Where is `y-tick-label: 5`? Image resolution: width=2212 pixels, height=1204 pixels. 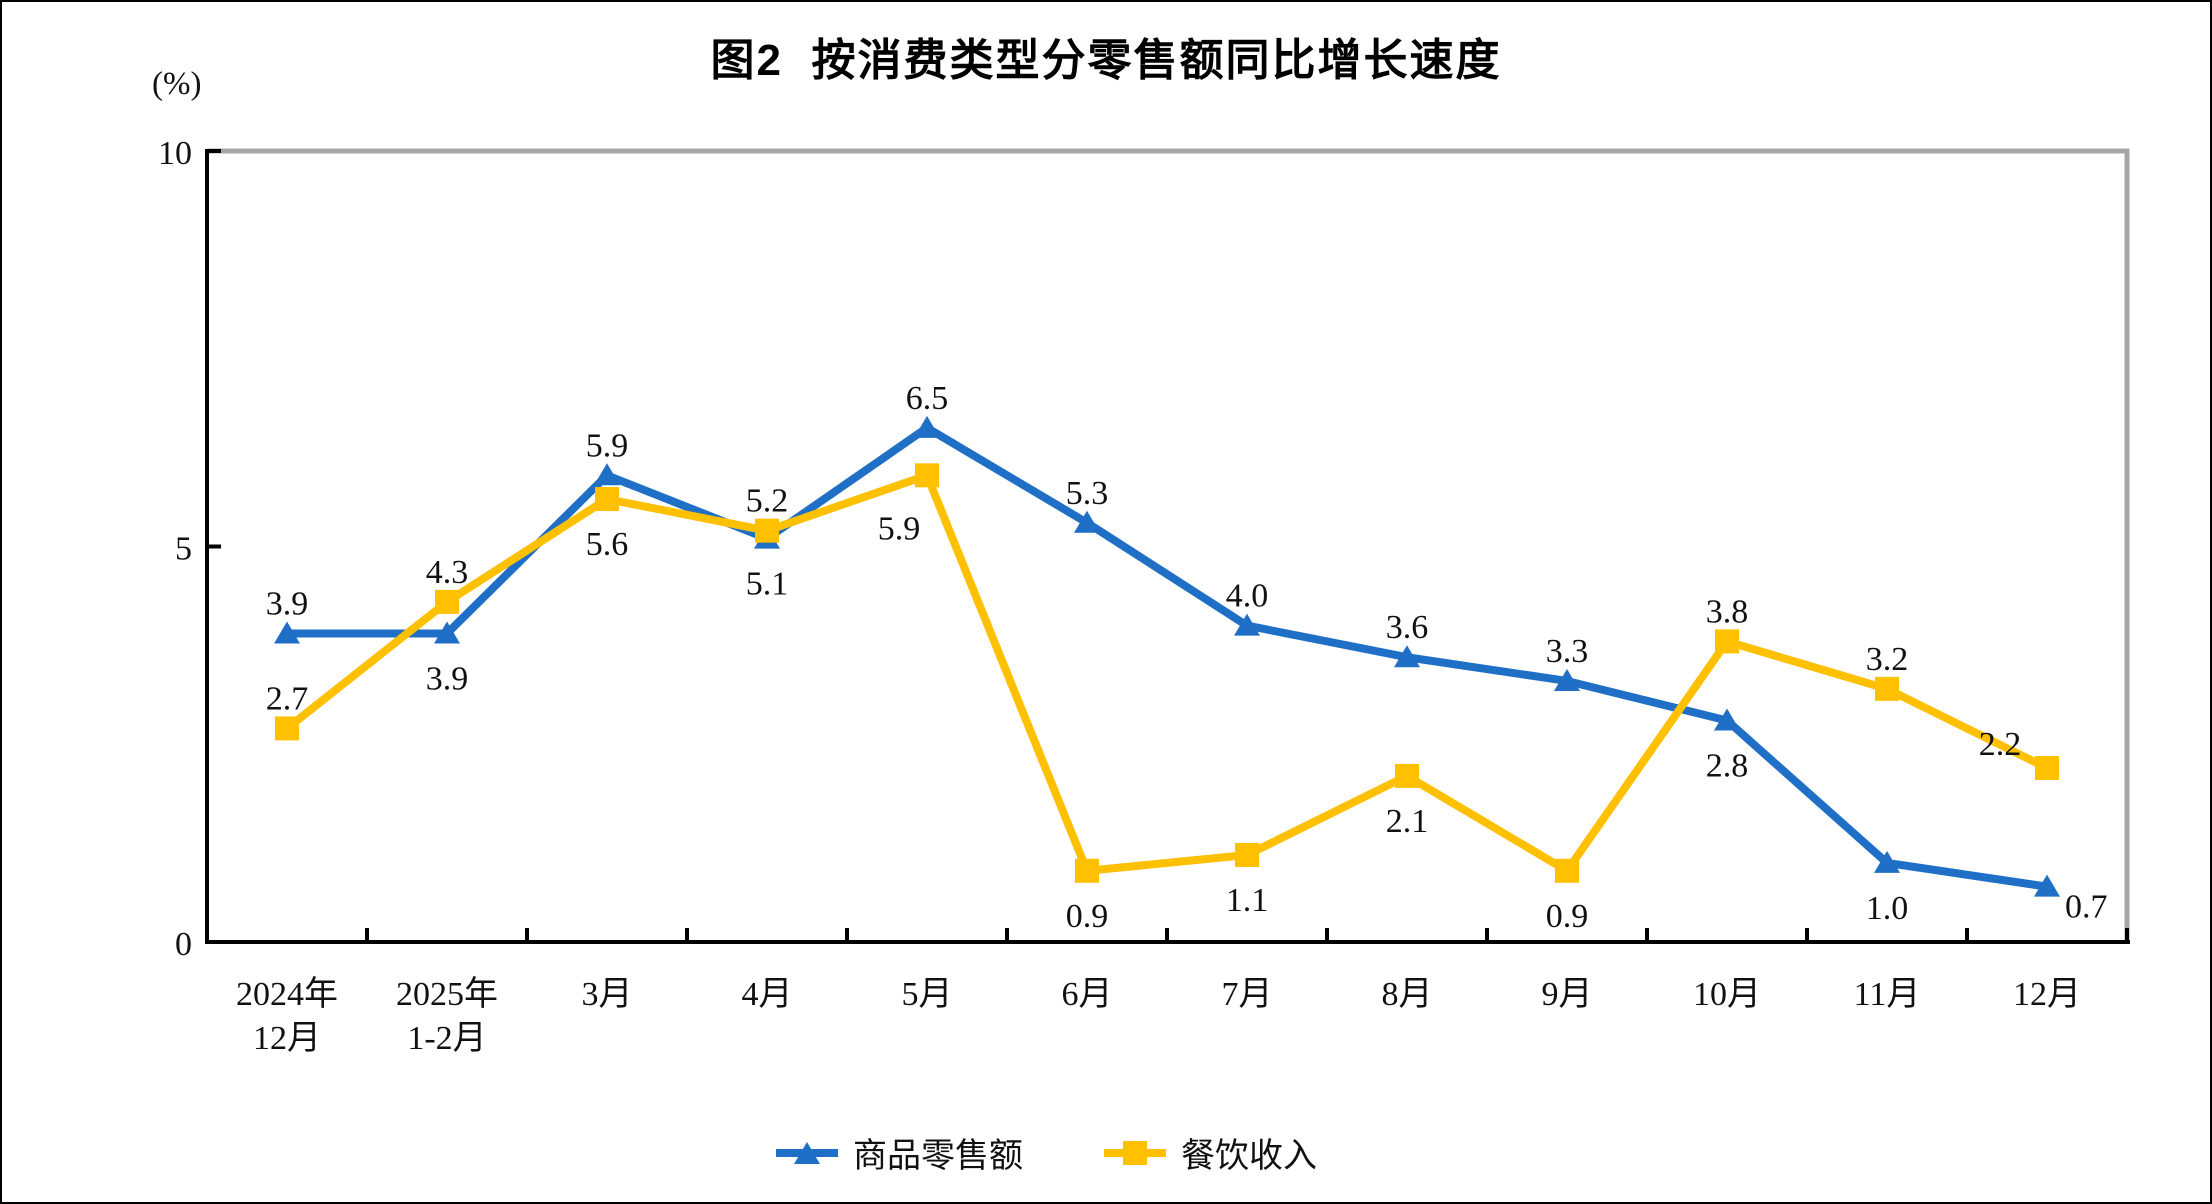
y-tick-label: 5 is located at coordinates (183, 549).